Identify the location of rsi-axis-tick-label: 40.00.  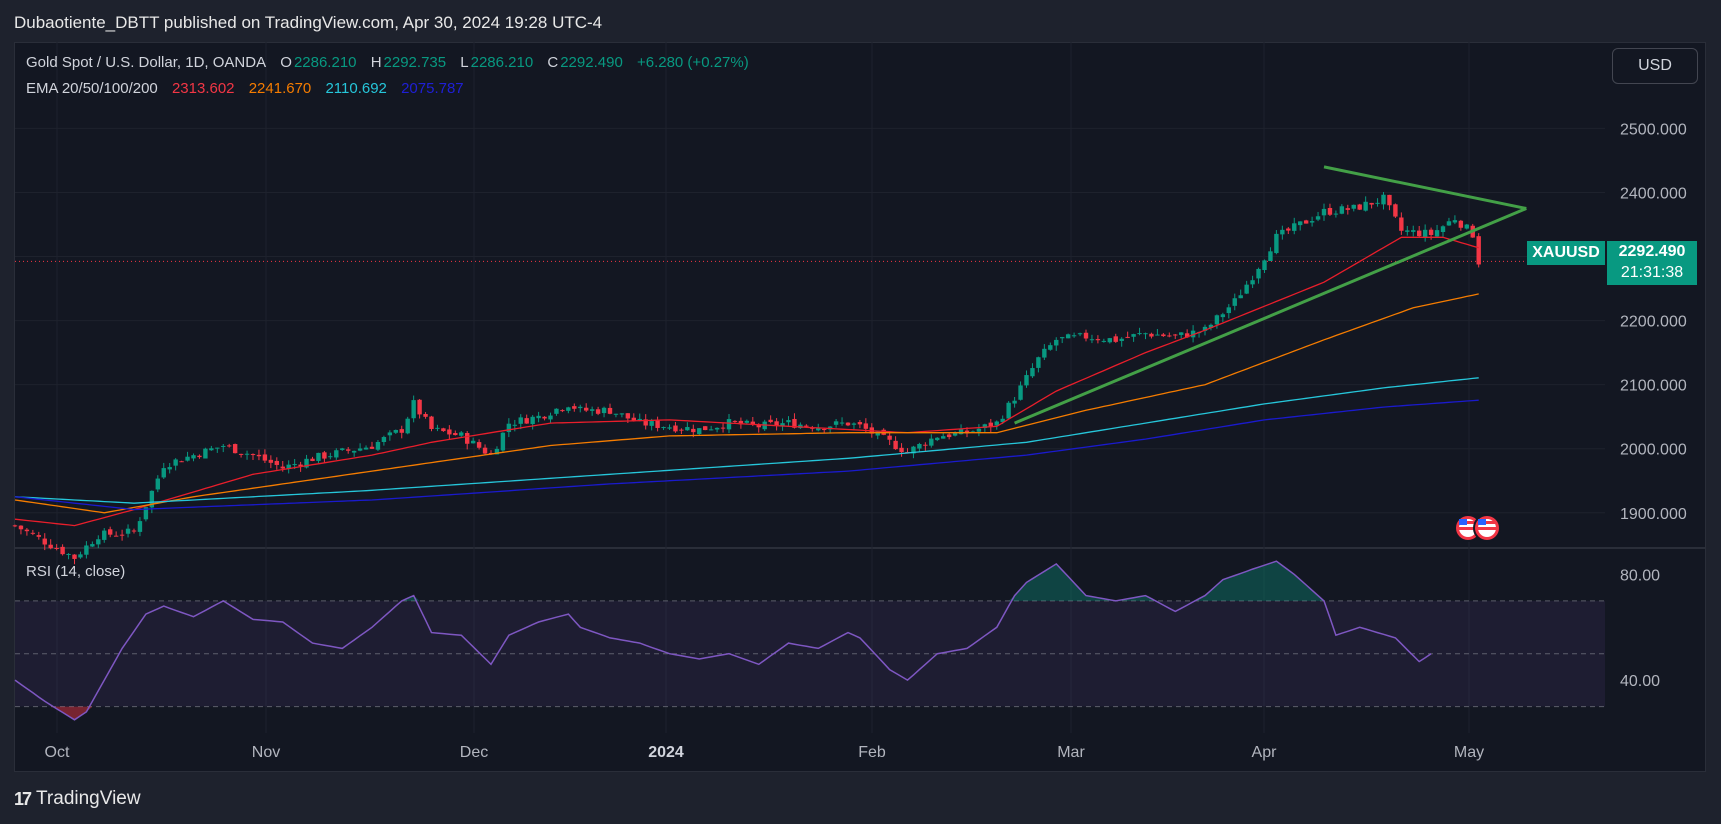
(1640, 681).